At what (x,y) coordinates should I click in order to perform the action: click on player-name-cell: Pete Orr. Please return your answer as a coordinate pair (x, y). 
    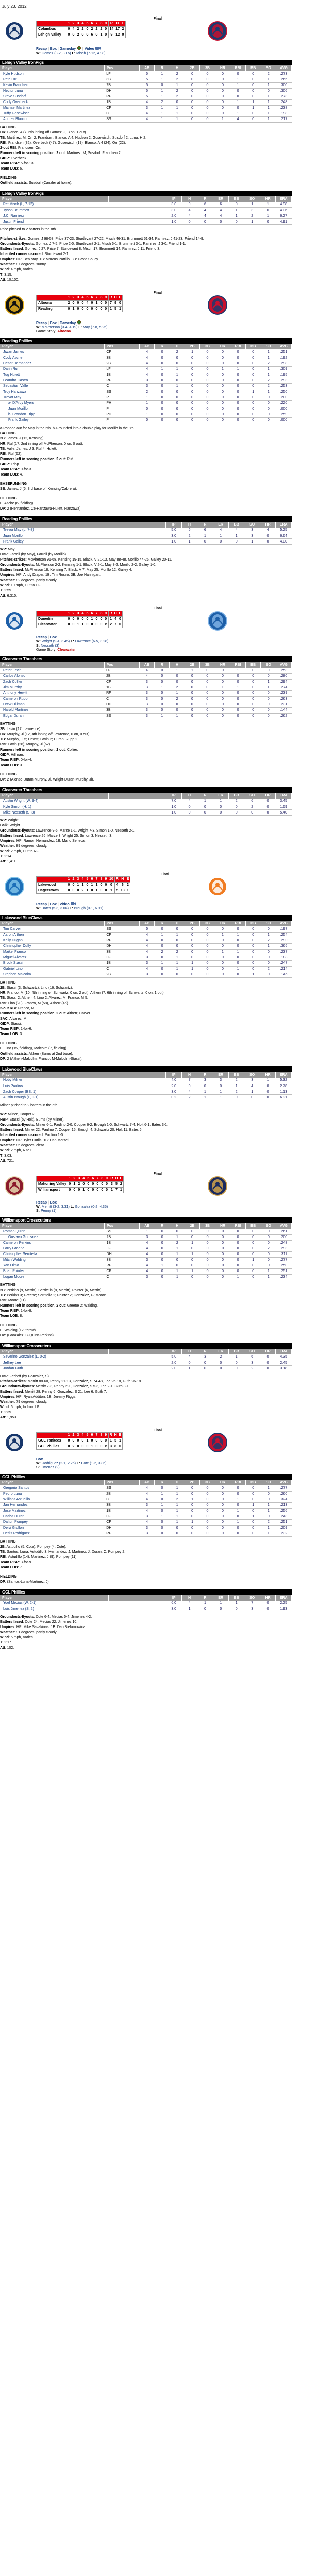
    Looking at the image, I should click on (52, 80).